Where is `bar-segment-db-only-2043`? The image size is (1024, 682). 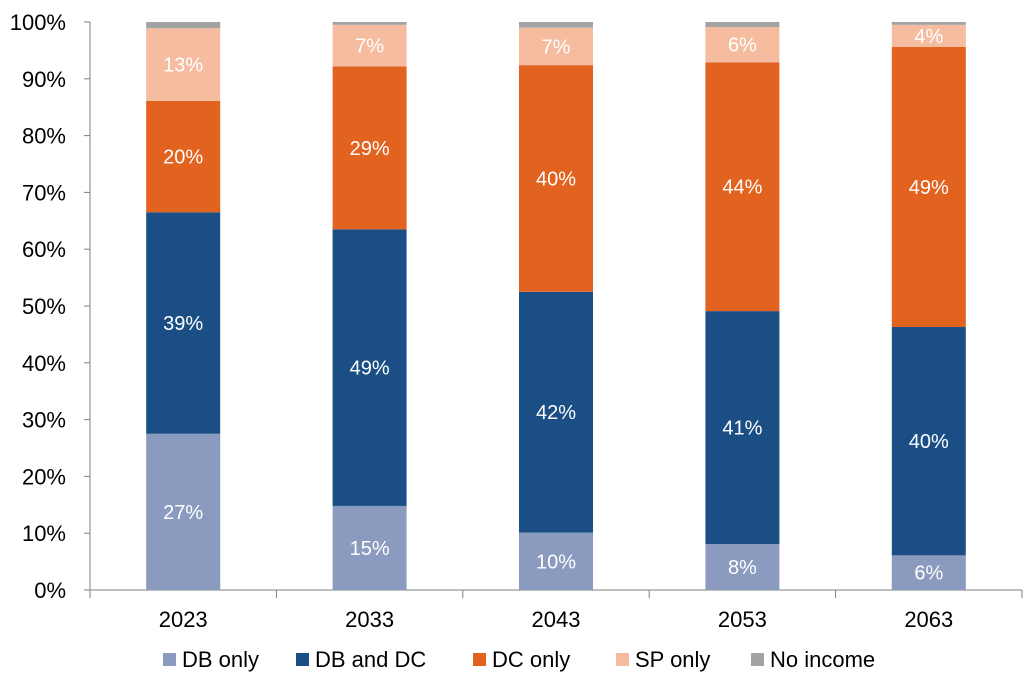 bar-segment-db-only-2043 is located at coordinates (556, 561).